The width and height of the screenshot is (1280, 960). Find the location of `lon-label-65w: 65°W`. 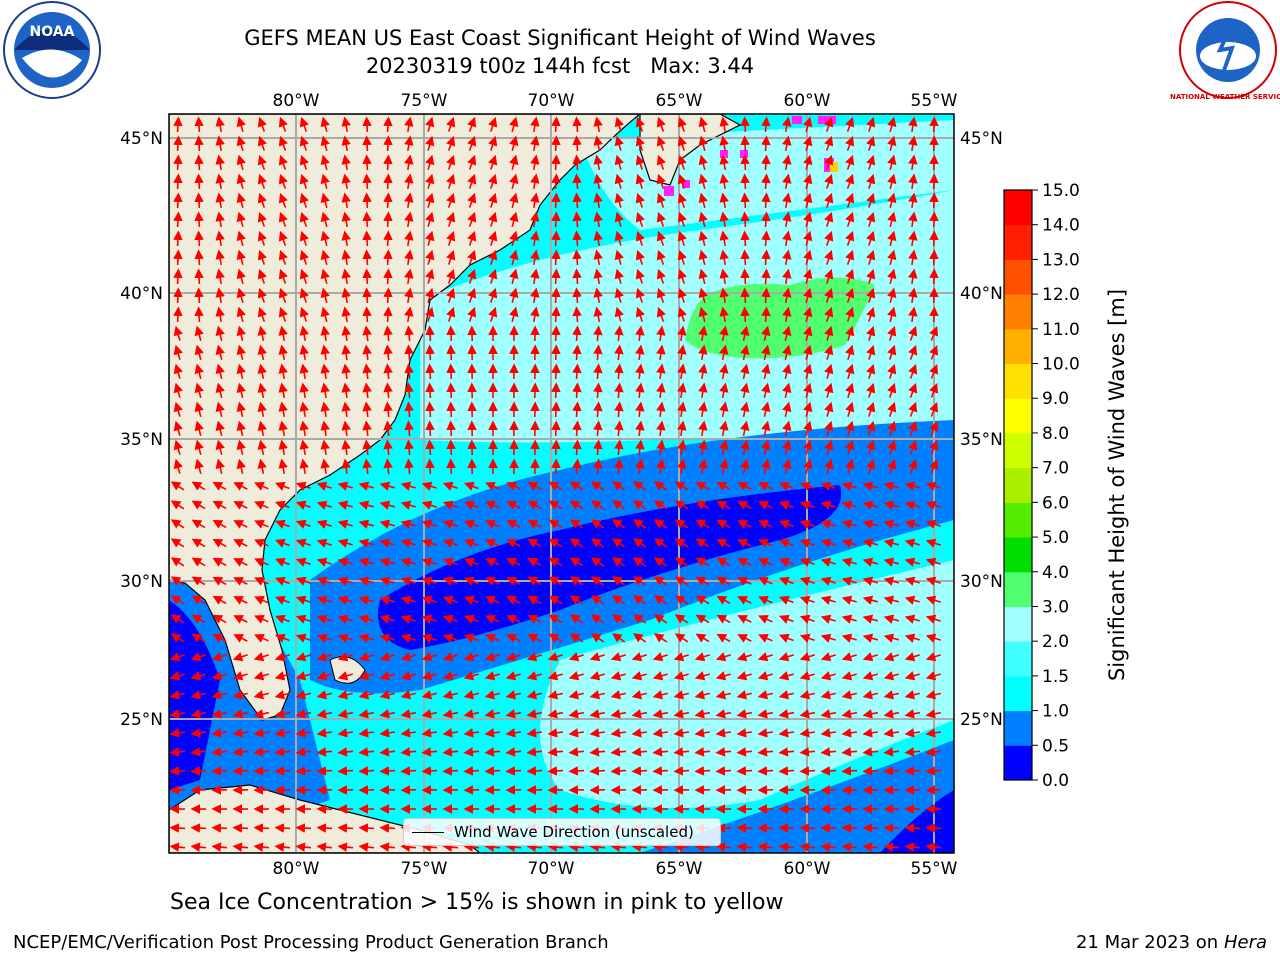

lon-label-65w: 65°W is located at coordinates (679, 869).